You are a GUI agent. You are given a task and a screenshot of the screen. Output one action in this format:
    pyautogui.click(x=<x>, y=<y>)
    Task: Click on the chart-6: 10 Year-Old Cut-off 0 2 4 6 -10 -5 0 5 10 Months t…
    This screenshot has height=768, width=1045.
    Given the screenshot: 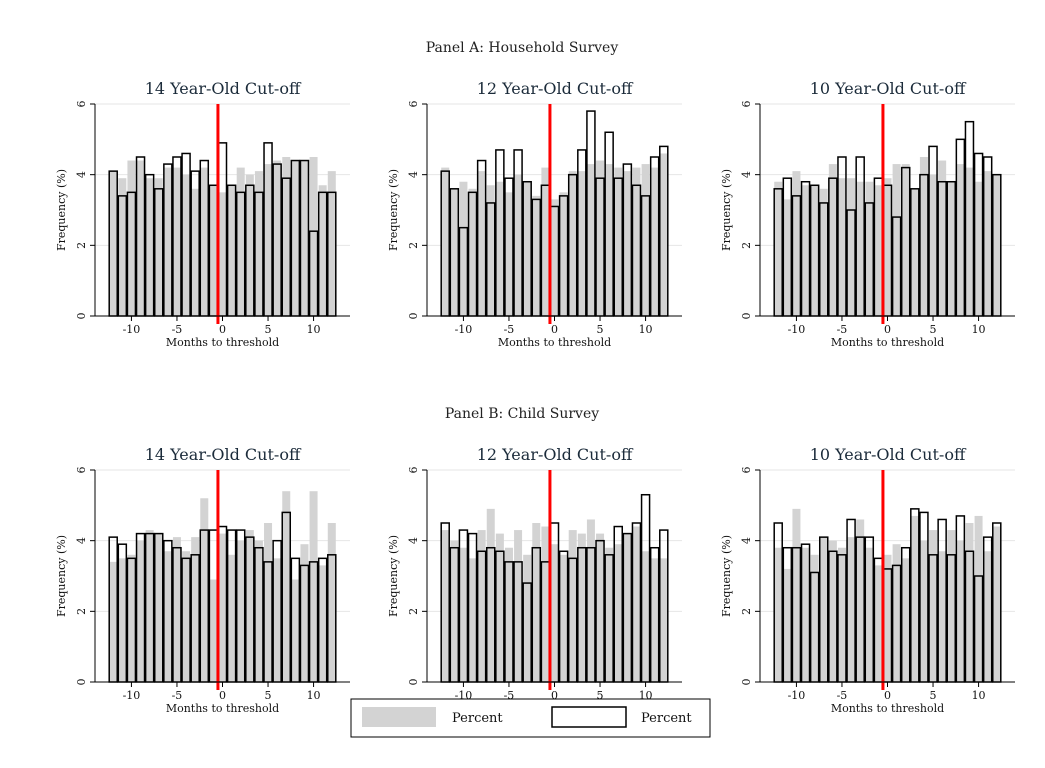 What is the action you would take?
    pyautogui.click(x=867, y=580)
    